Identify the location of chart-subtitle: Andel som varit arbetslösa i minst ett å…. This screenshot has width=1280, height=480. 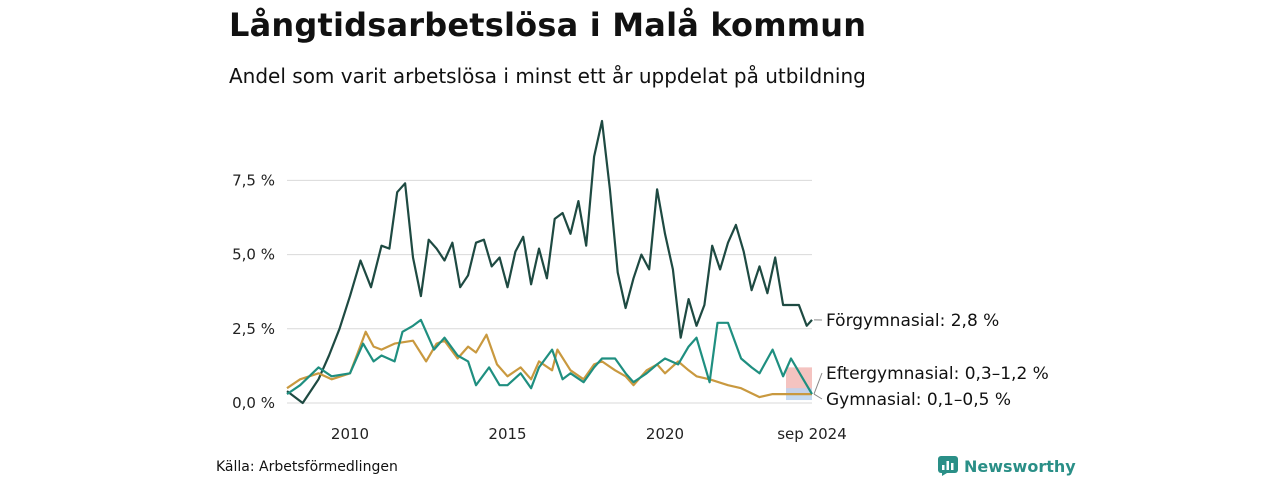
(547, 76).